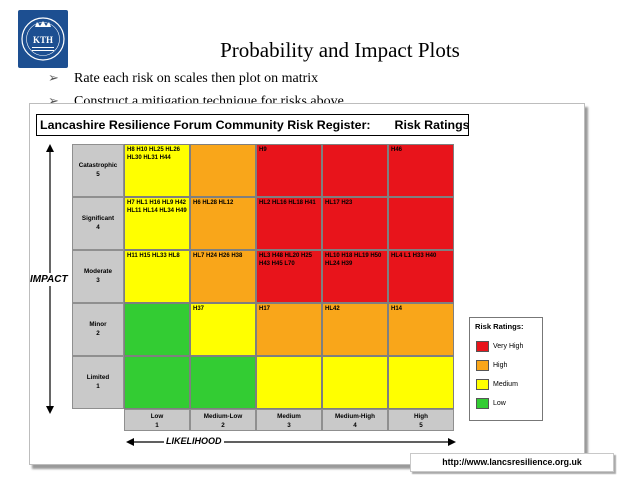  Describe the element at coordinates (223, 223) in the screenshot. I see `risk-cell: H6 HL28 HL12` at that location.